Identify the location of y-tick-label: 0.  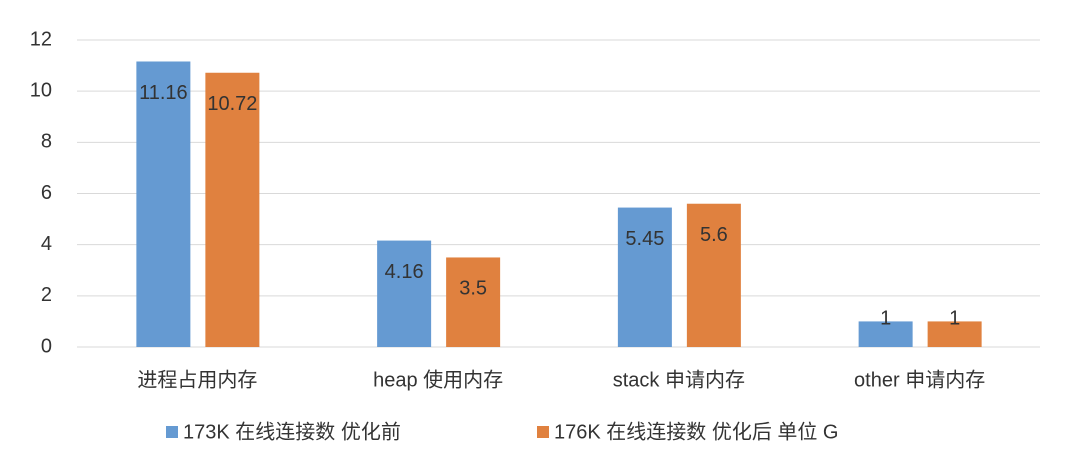
(46, 346).